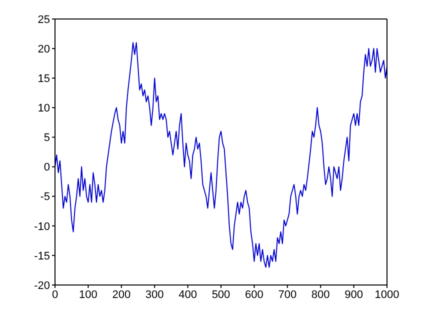  I want to click on x-tick-label: 700, so click(287, 294).